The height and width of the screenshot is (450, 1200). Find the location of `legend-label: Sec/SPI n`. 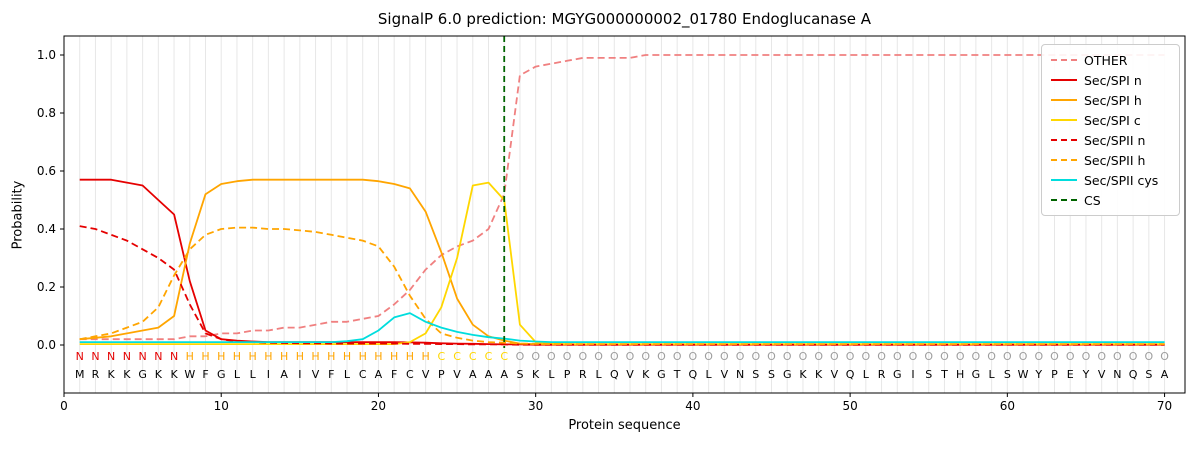

legend-label: Sec/SPI n is located at coordinates (1113, 80).